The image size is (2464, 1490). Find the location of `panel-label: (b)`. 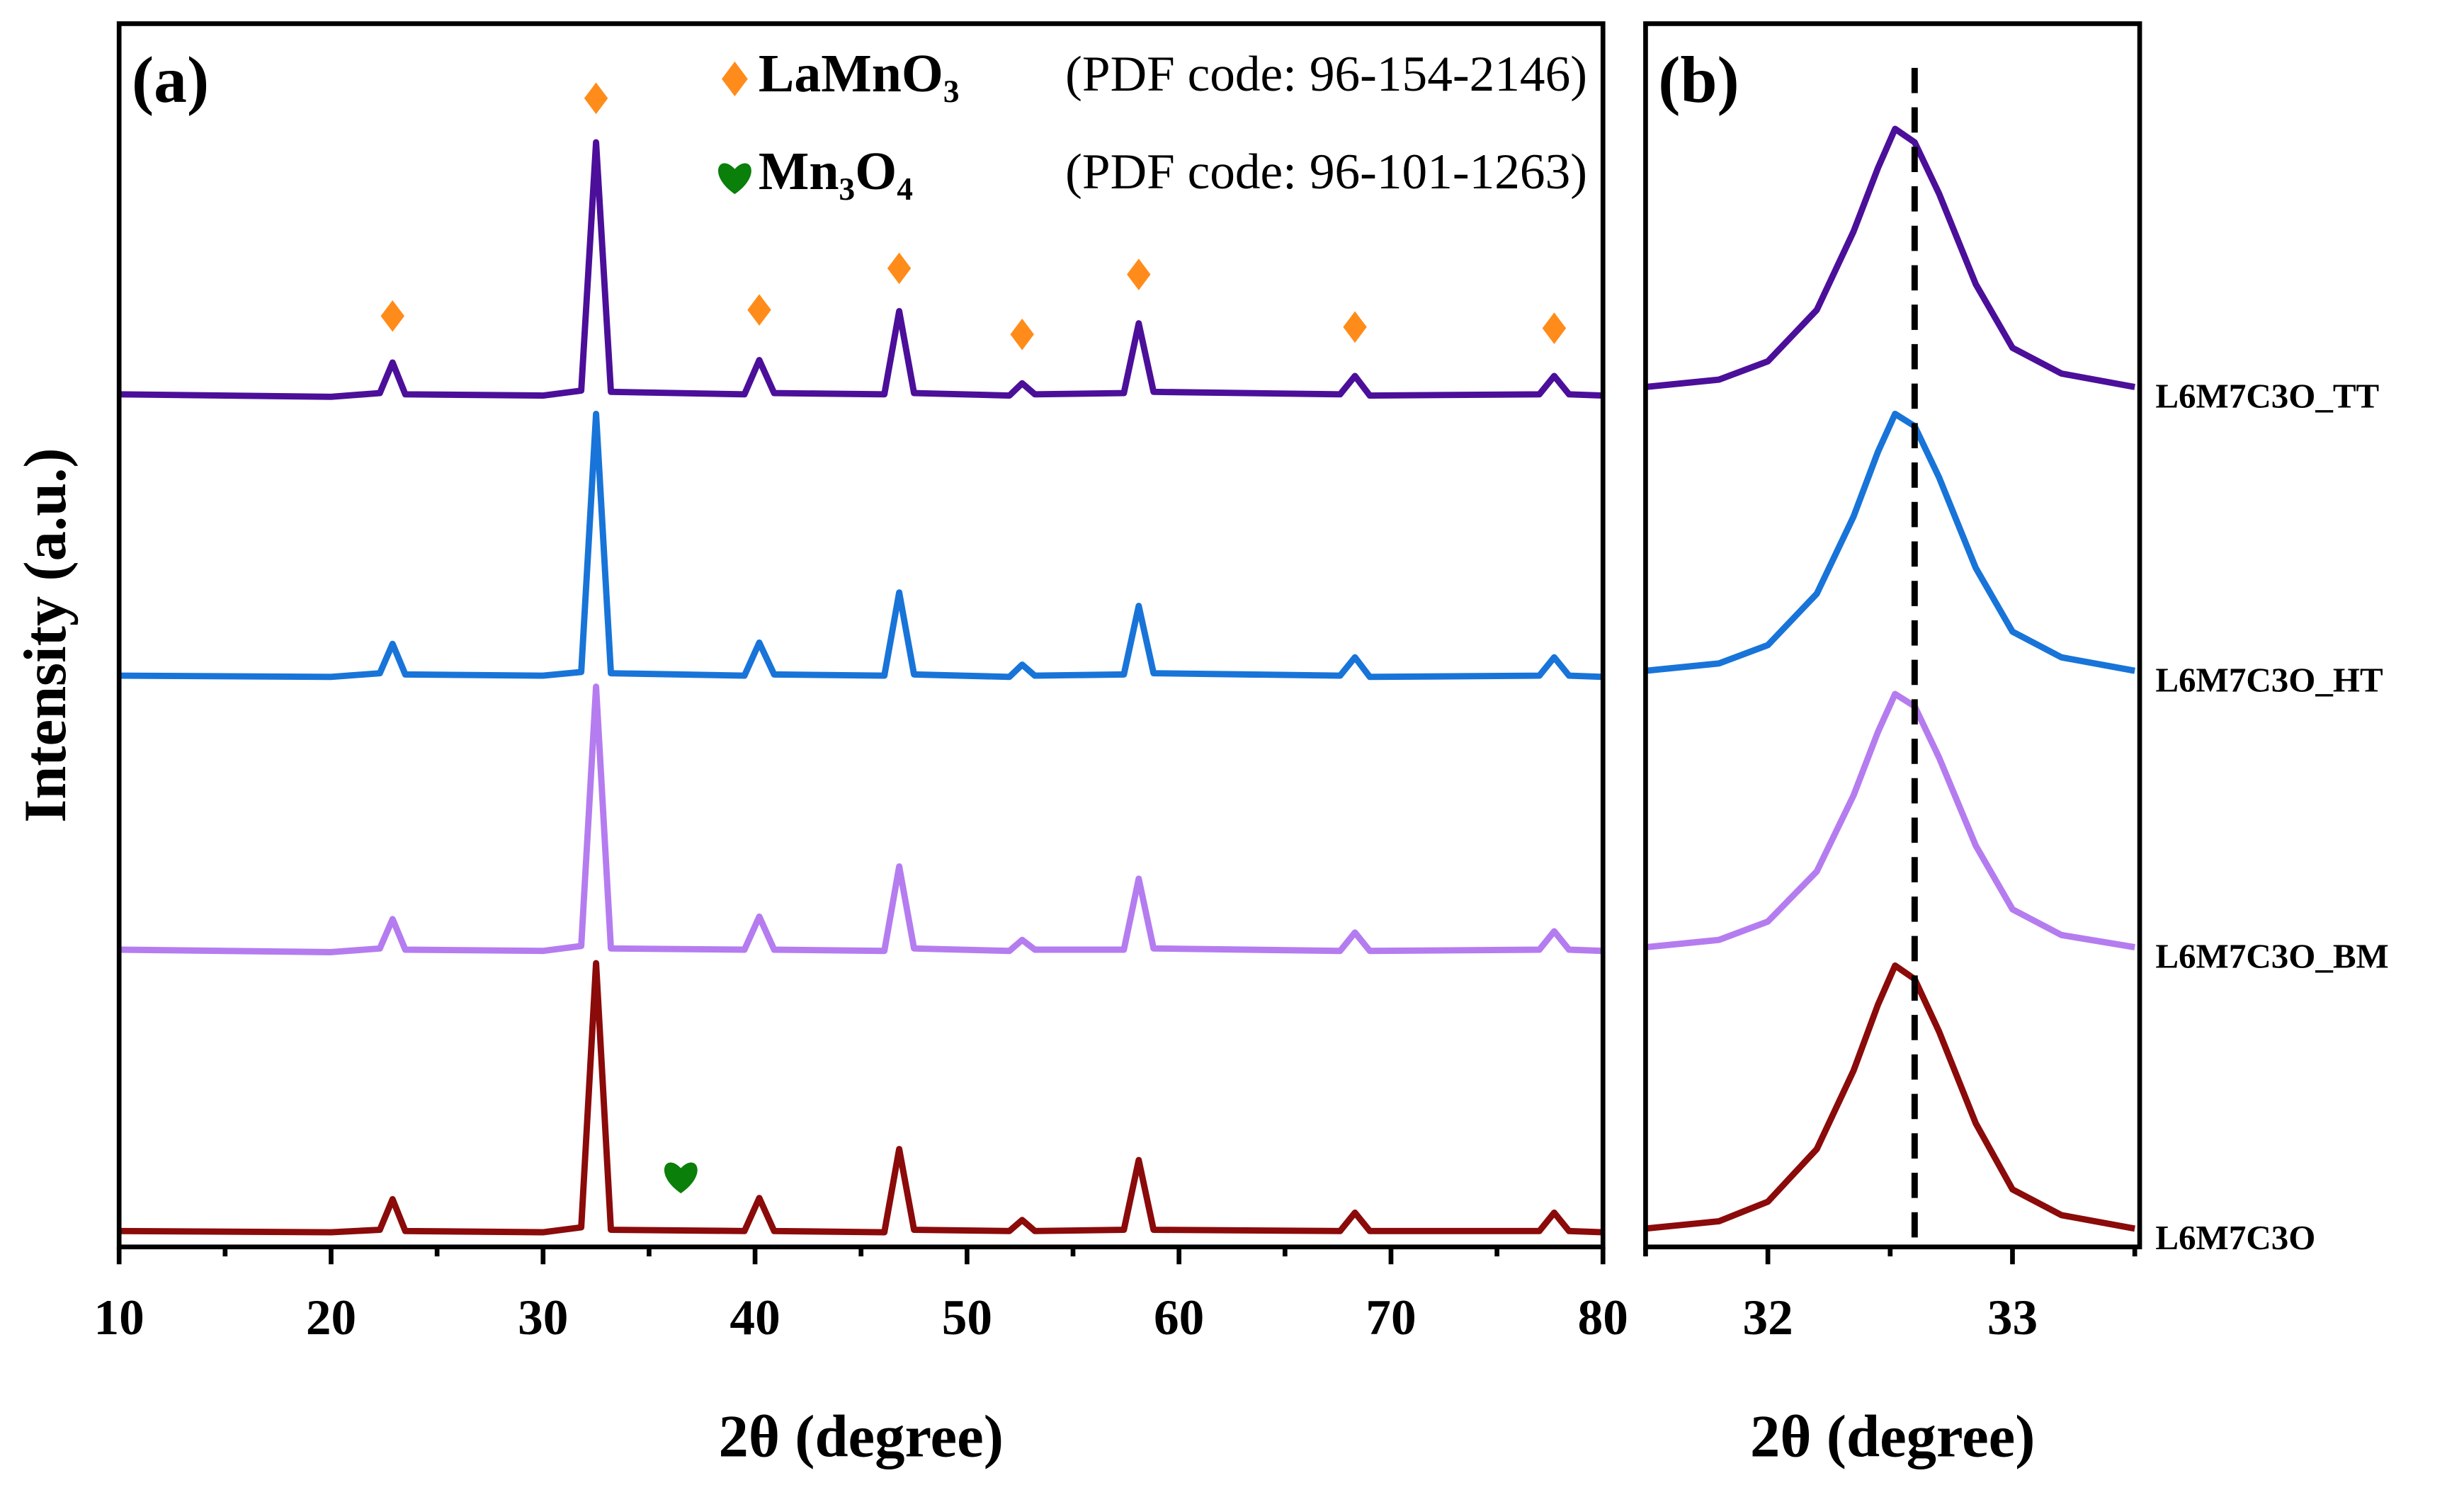

panel-label: (b) is located at coordinates (1698, 80).